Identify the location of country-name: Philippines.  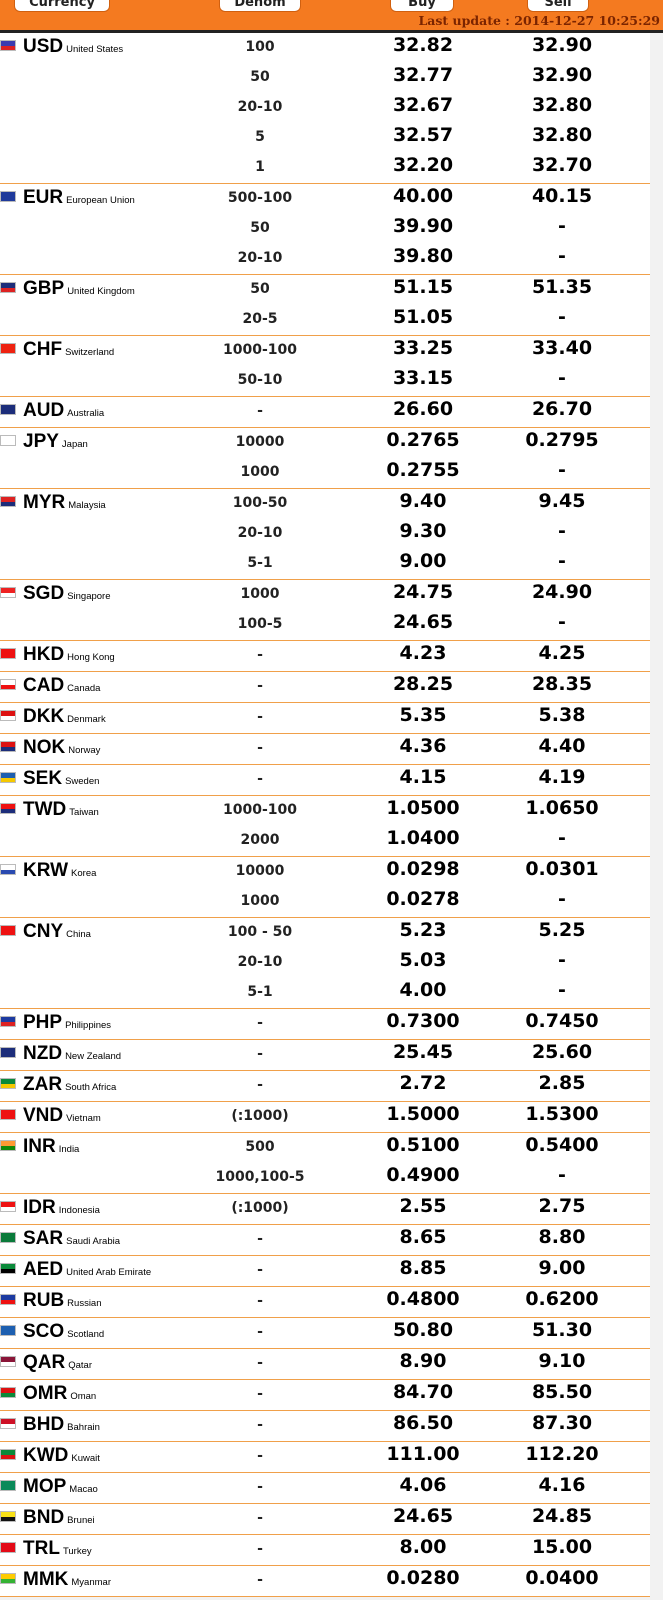
(88, 1025).